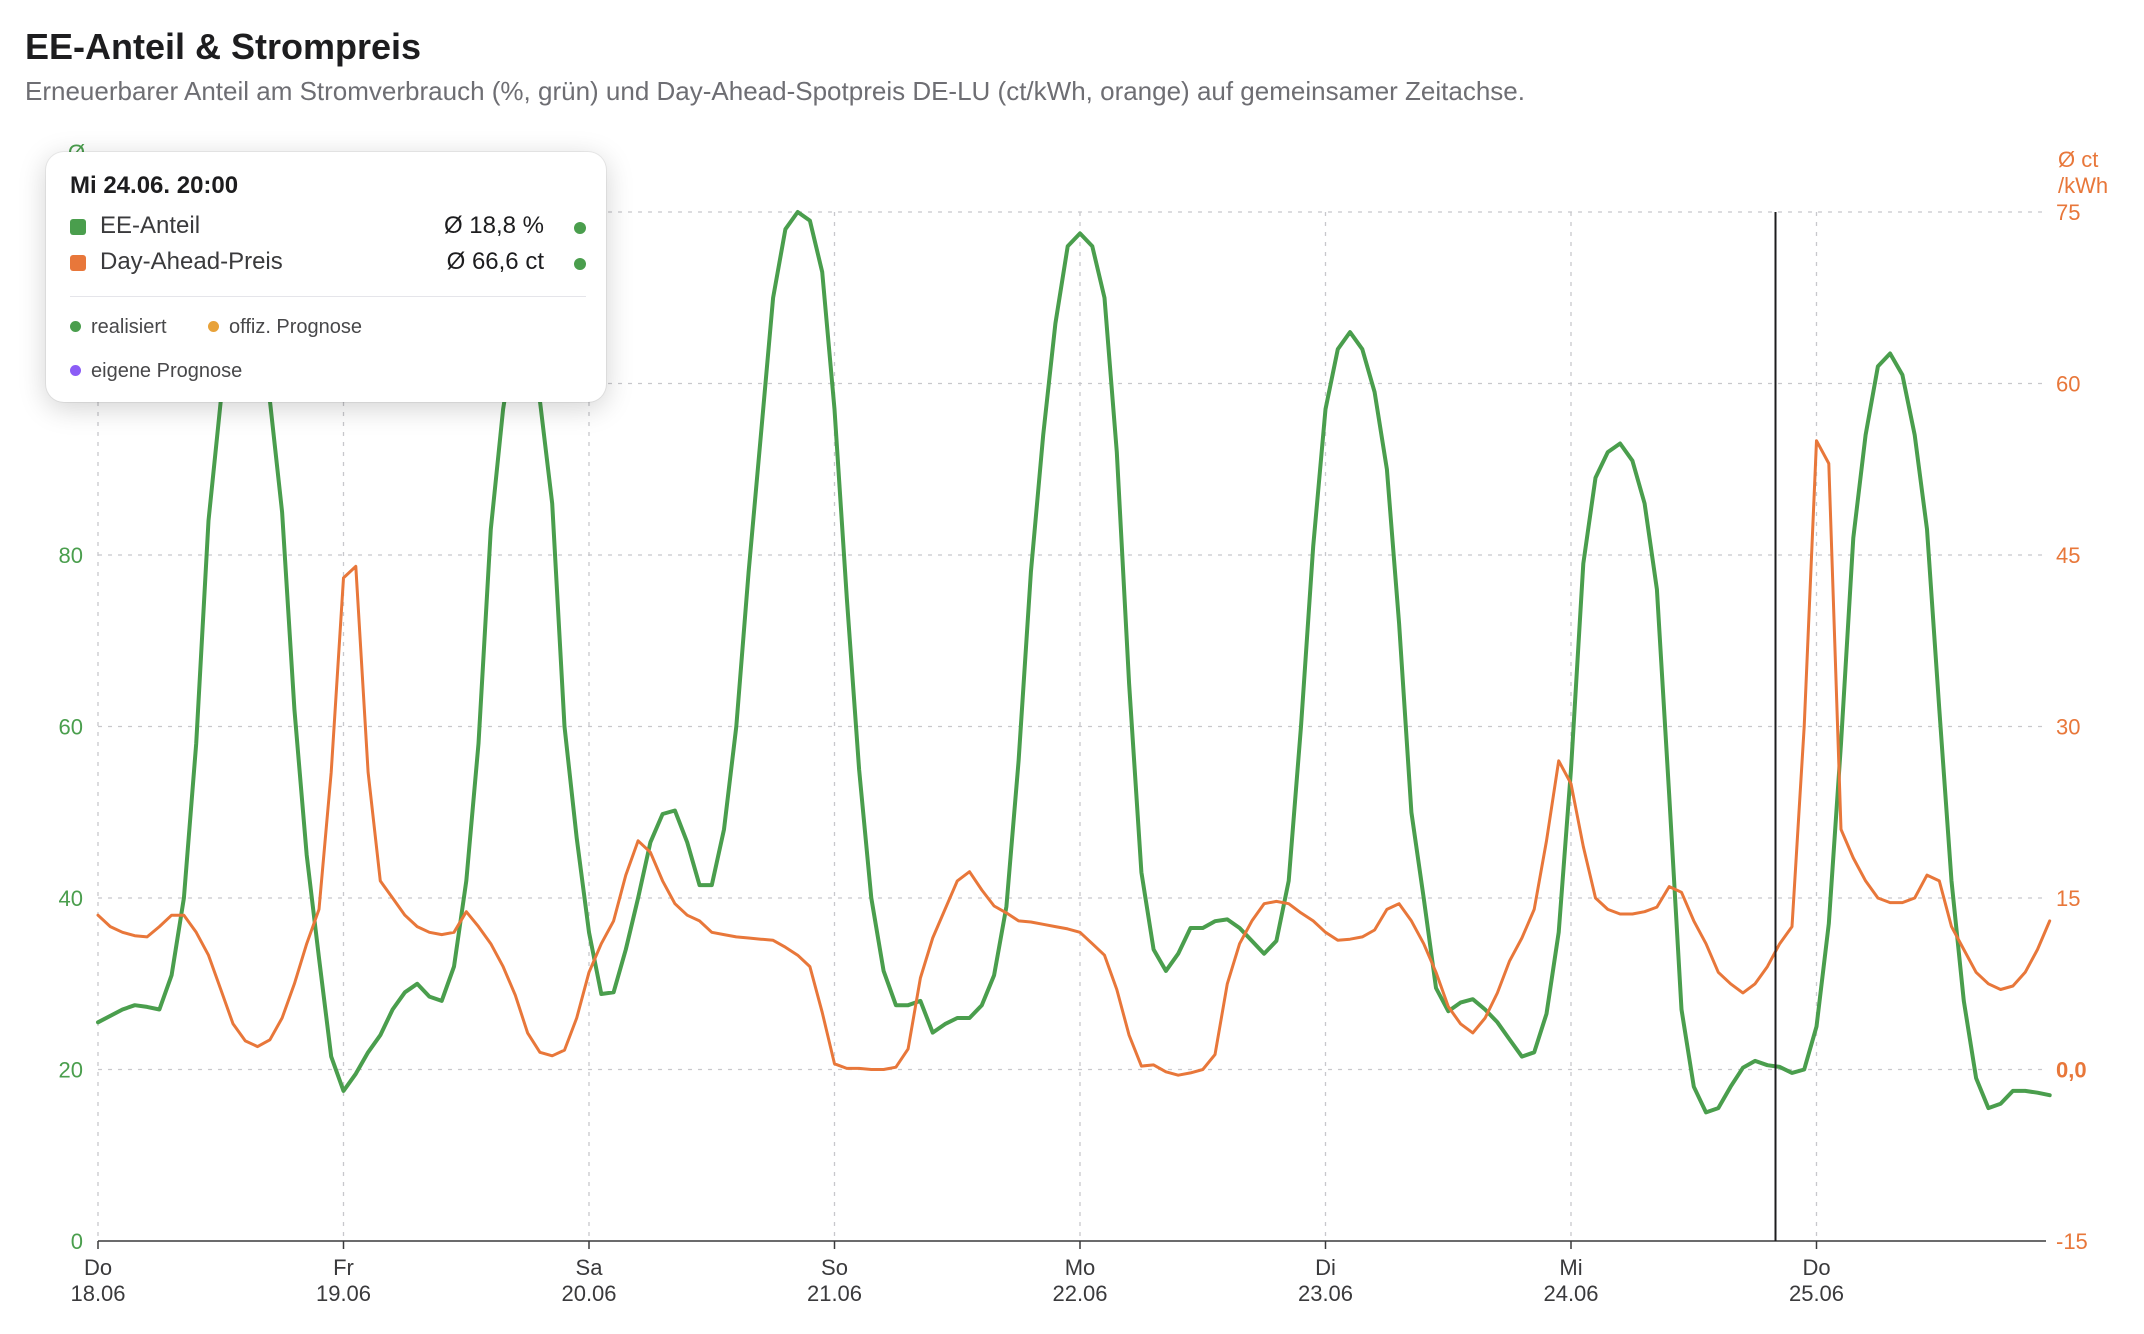  I want to click on x-axis-day-label: Mo, so click(1080, 1267).